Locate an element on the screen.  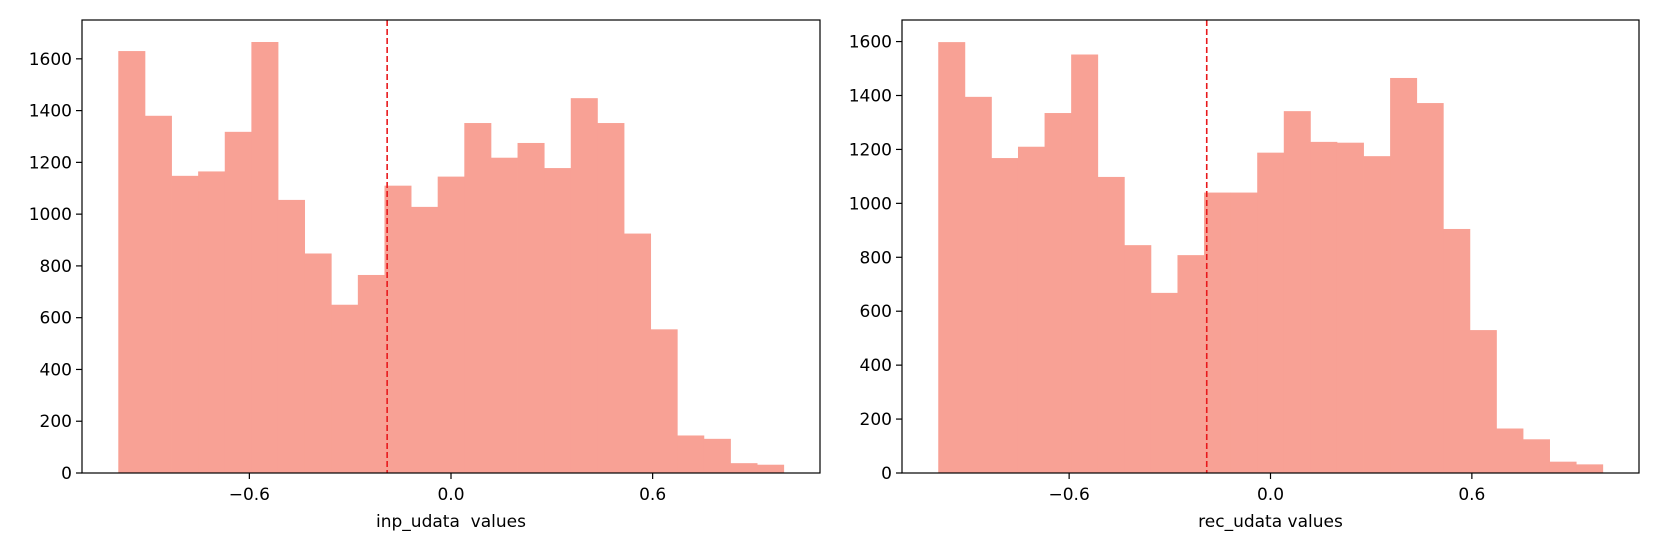
x-axis-label: inp_udata values is located at coordinates (451, 522).